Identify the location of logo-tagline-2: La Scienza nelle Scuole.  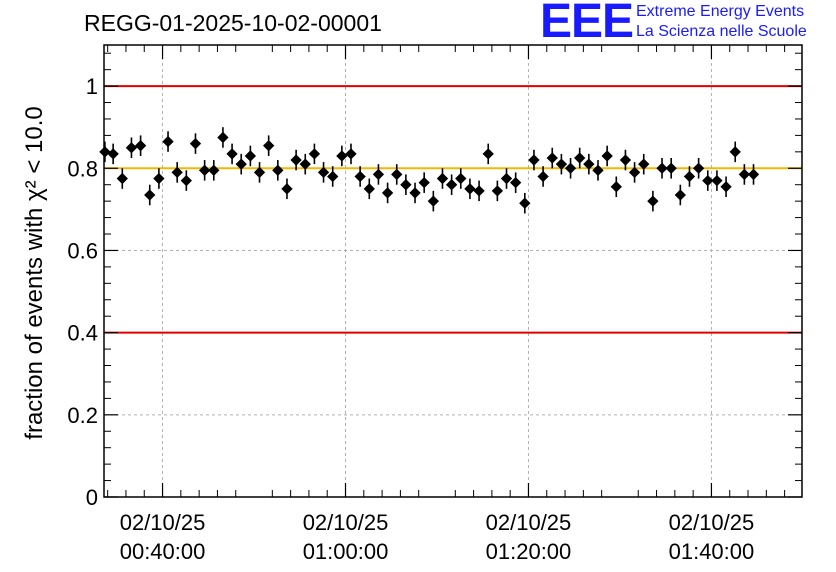
(721, 31).